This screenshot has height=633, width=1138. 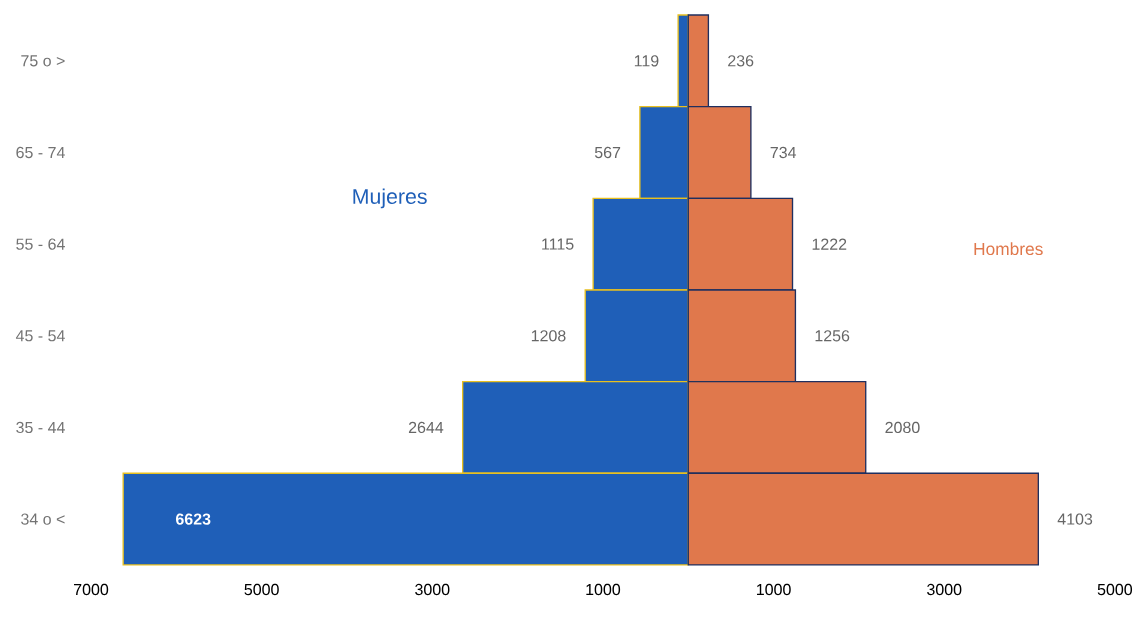 What do you see at coordinates (40, 244) in the screenshot?
I see `y-tick-label: 55 - 64` at bounding box center [40, 244].